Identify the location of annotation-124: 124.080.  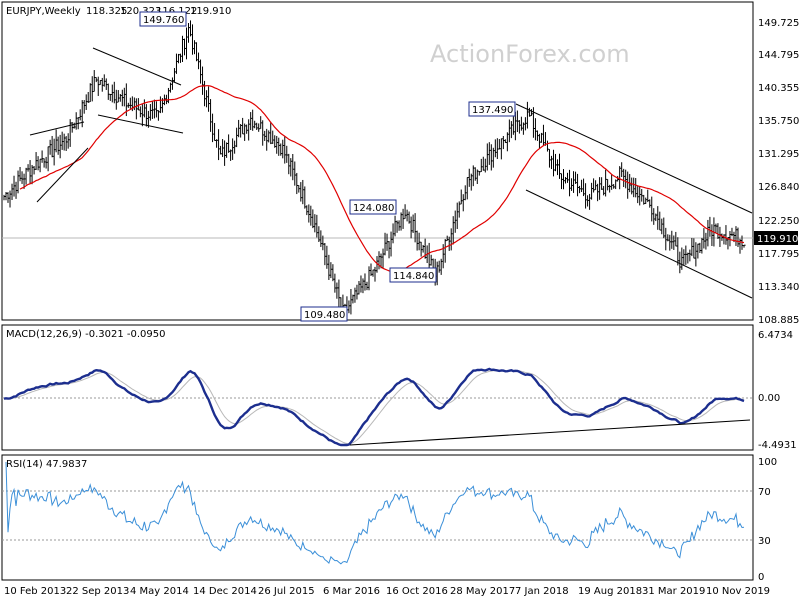
(373, 208).